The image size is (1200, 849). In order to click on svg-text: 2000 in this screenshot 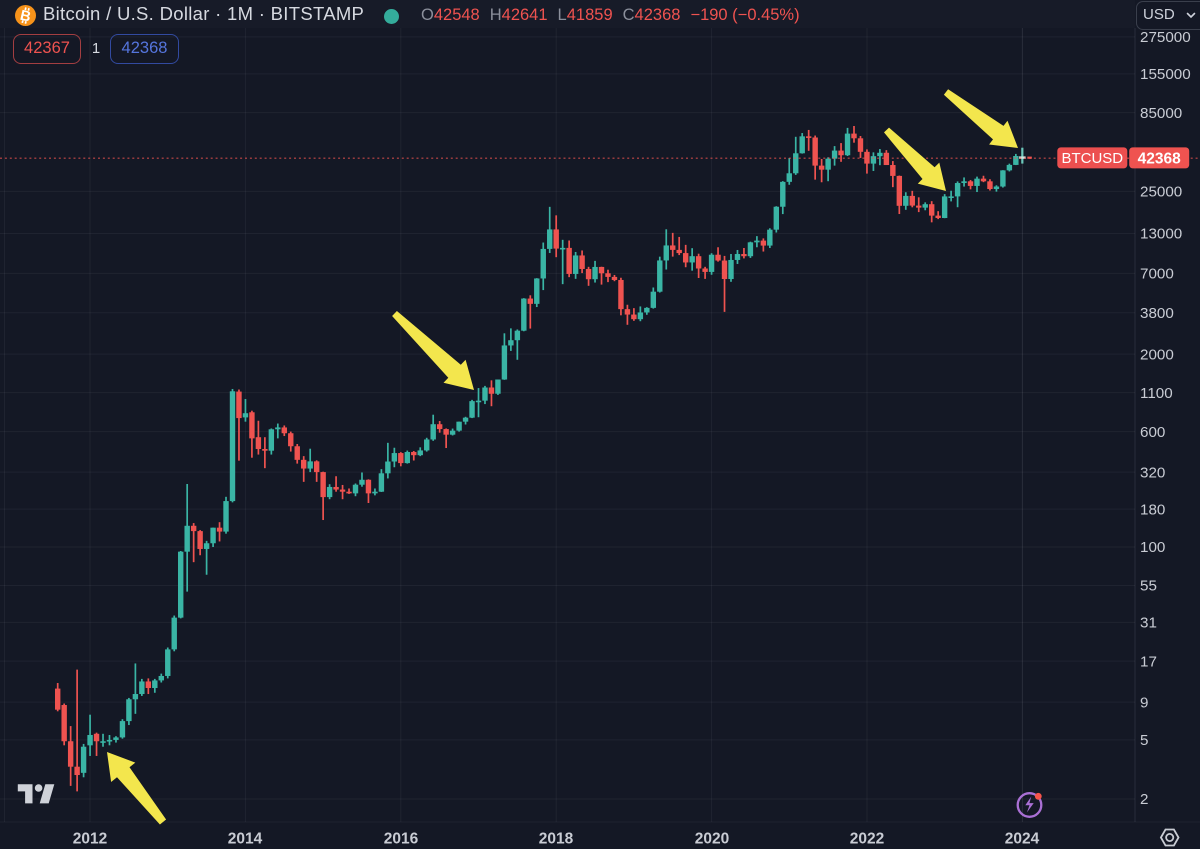, I will do `click(1157, 354)`.